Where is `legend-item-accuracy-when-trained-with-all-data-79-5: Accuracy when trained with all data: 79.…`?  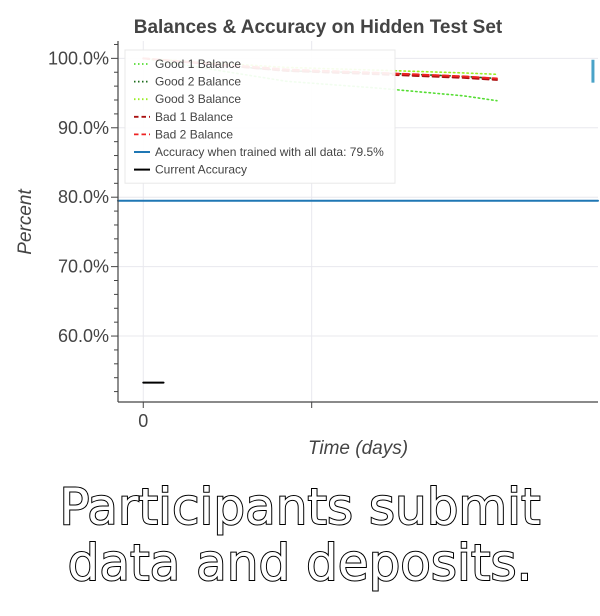
legend-item-accuracy-when-trained-with-all-data-79-5: Accuracy when trained with all data: 79.… is located at coordinates (259, 152).